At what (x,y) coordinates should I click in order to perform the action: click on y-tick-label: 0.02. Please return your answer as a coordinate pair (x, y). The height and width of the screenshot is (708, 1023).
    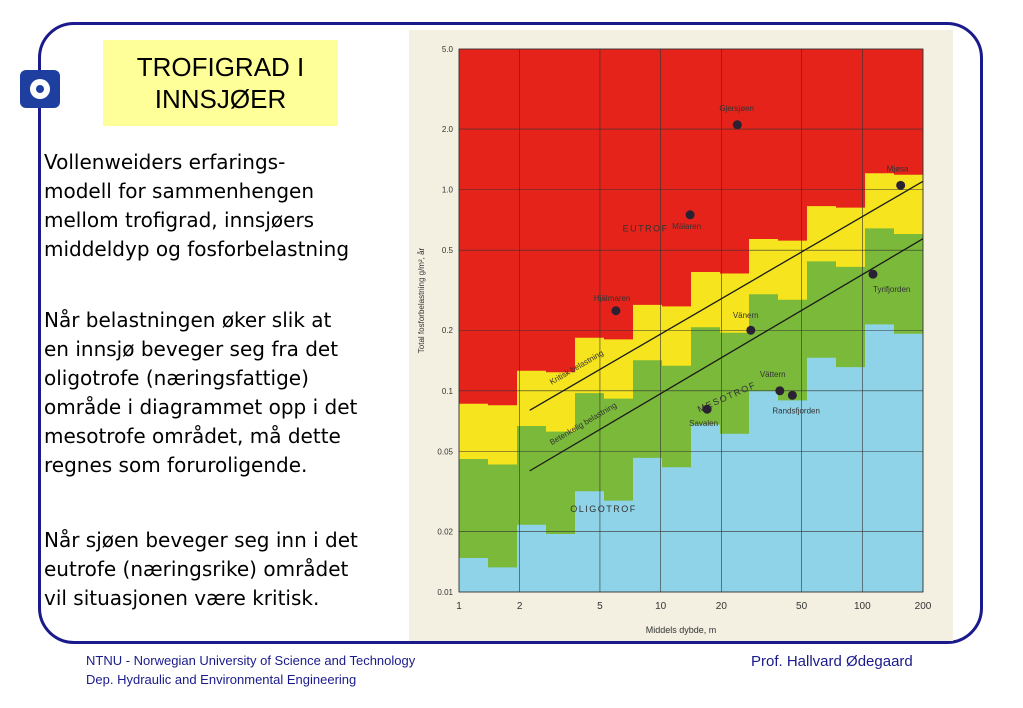
    Looking at the image, I should click on (445, 531).